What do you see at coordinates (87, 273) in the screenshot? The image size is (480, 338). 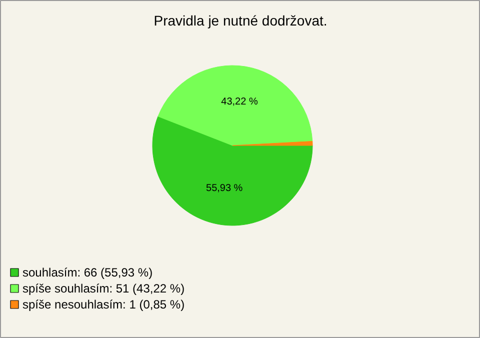 I see `legend-label: souhlasím: 66 (55,93 %)` at bounding box center [87, 273].